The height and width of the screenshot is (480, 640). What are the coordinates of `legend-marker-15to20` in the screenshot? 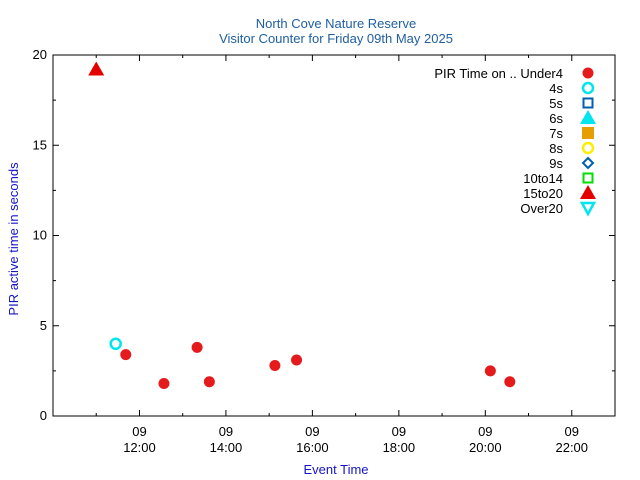 It's located at (588, 192).